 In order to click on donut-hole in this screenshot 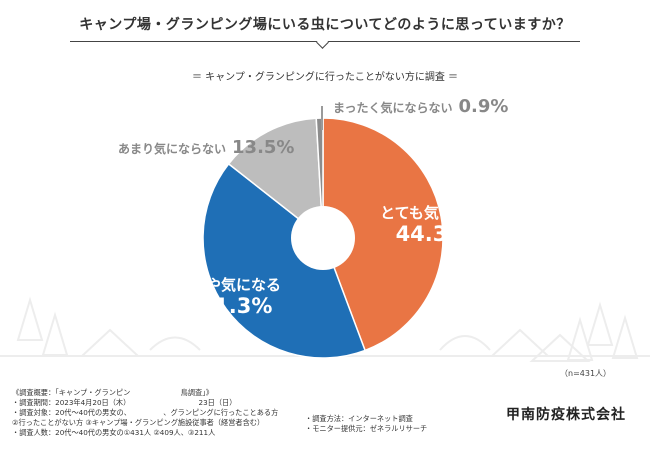, I will do `click(323, 238)`.